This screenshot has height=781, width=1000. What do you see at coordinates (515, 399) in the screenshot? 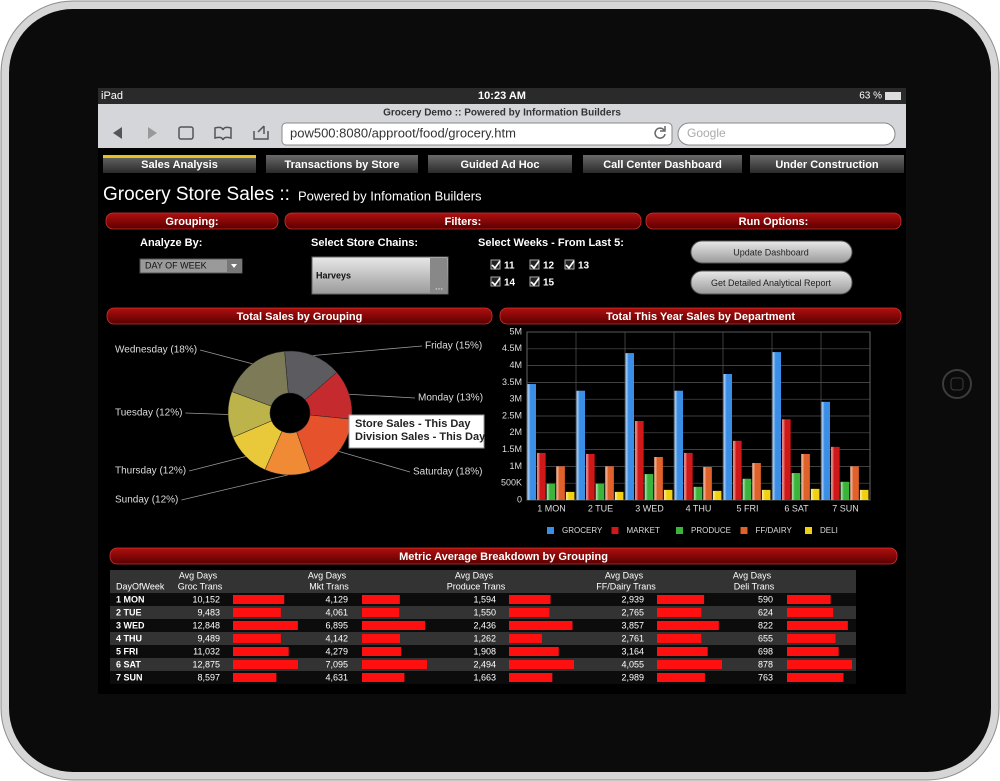
I see `y-tick-label: 3M` at bounding box center [515, 399].